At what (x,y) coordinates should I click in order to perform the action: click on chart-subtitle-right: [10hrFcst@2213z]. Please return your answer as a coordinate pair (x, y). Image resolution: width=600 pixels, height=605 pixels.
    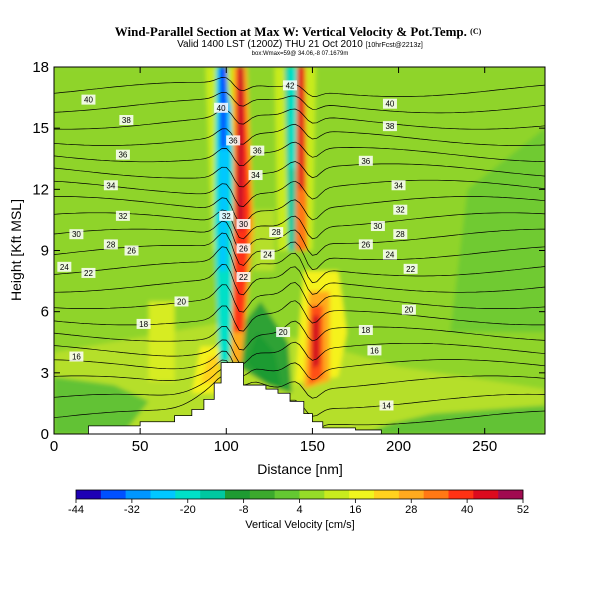
    Looking at the image, I should click on (394, 45).